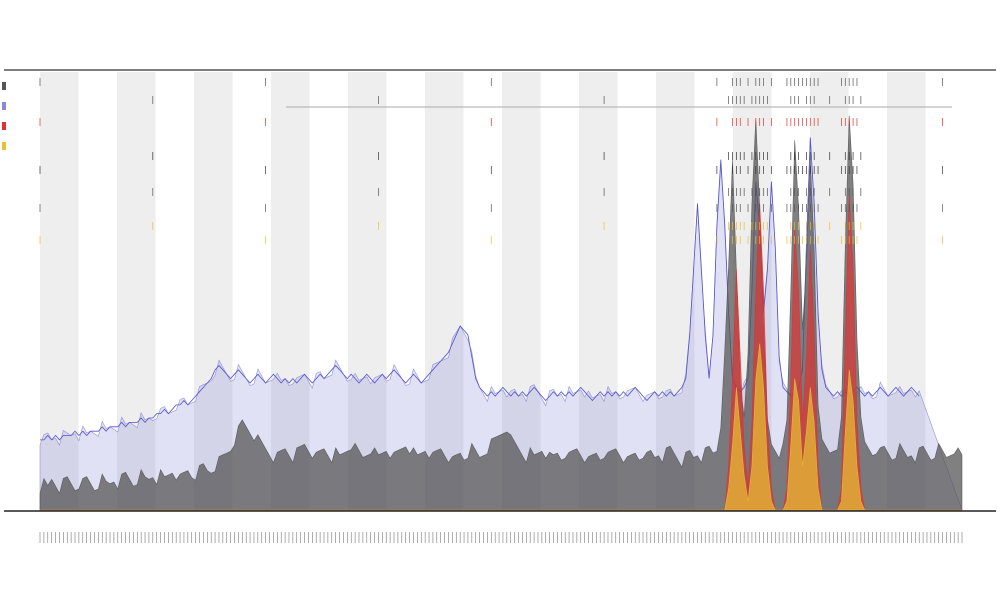 The width and height of the screenshot is (1000, 600). I want to click on x-tick-labels, so click(501, 537).